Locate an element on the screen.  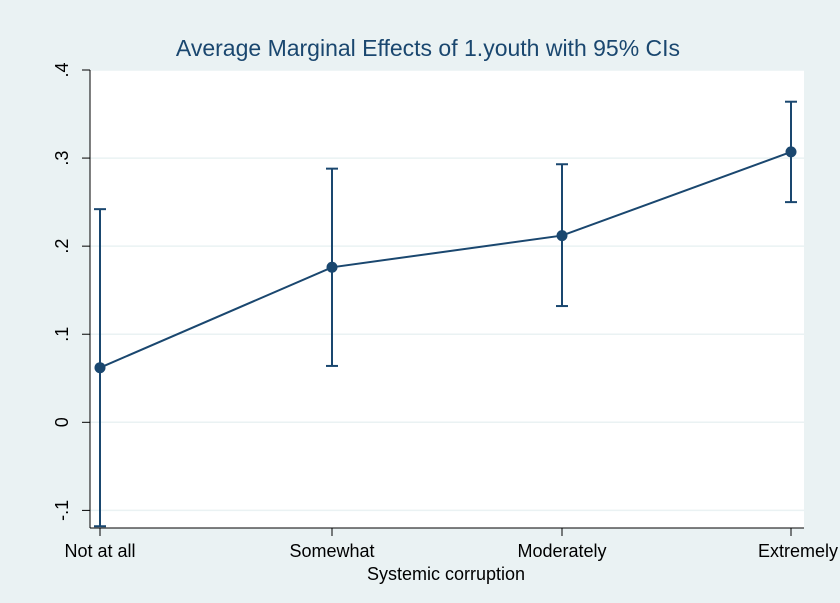
x-tick-label: Extremely is located at coordinates (798, 551).